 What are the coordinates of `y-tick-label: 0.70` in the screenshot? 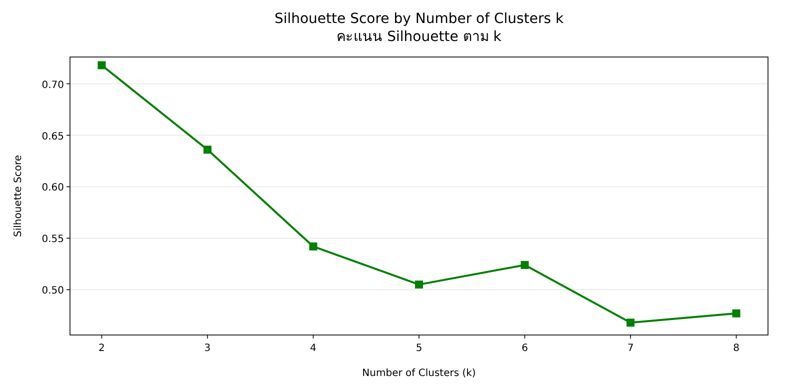 It's located at (53, 85).